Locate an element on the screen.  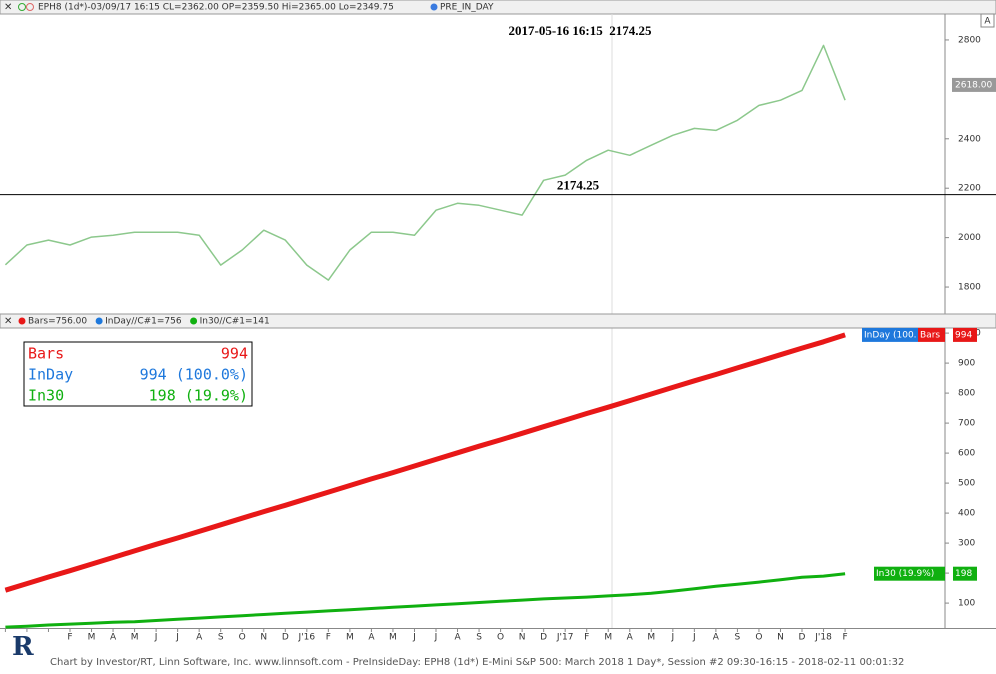
logo is located at coordinates (22, 650).